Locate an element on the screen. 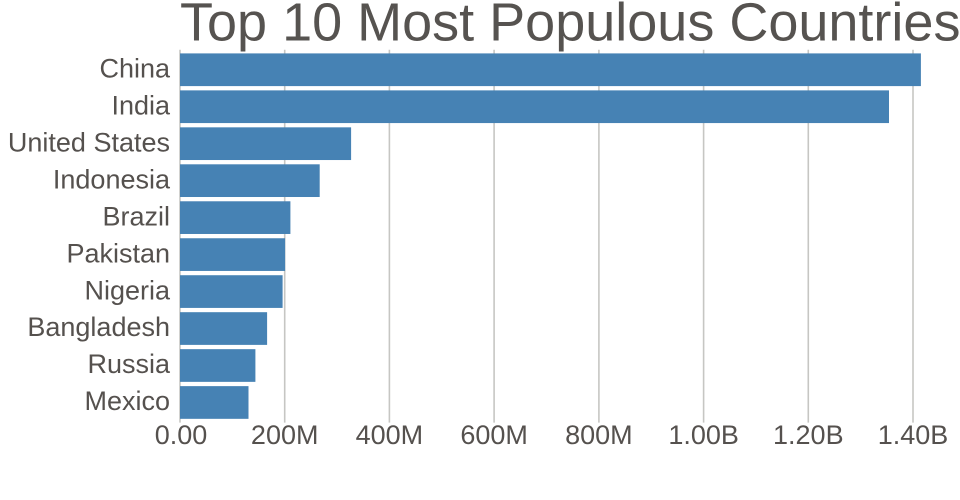  svg-text: 1.40B is located at coordinates (913, 435).